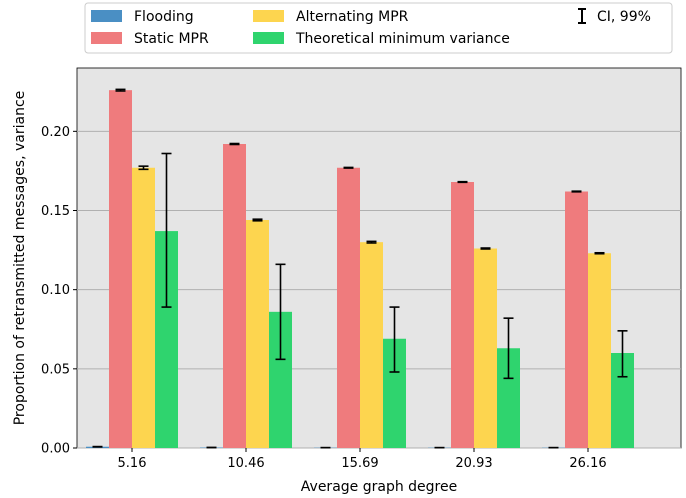 This screenshot has height=498, width=686. Describe the element at coordinates (106, 38) in the screenshot. I see `legend-swatch-static-mpr` at that location.